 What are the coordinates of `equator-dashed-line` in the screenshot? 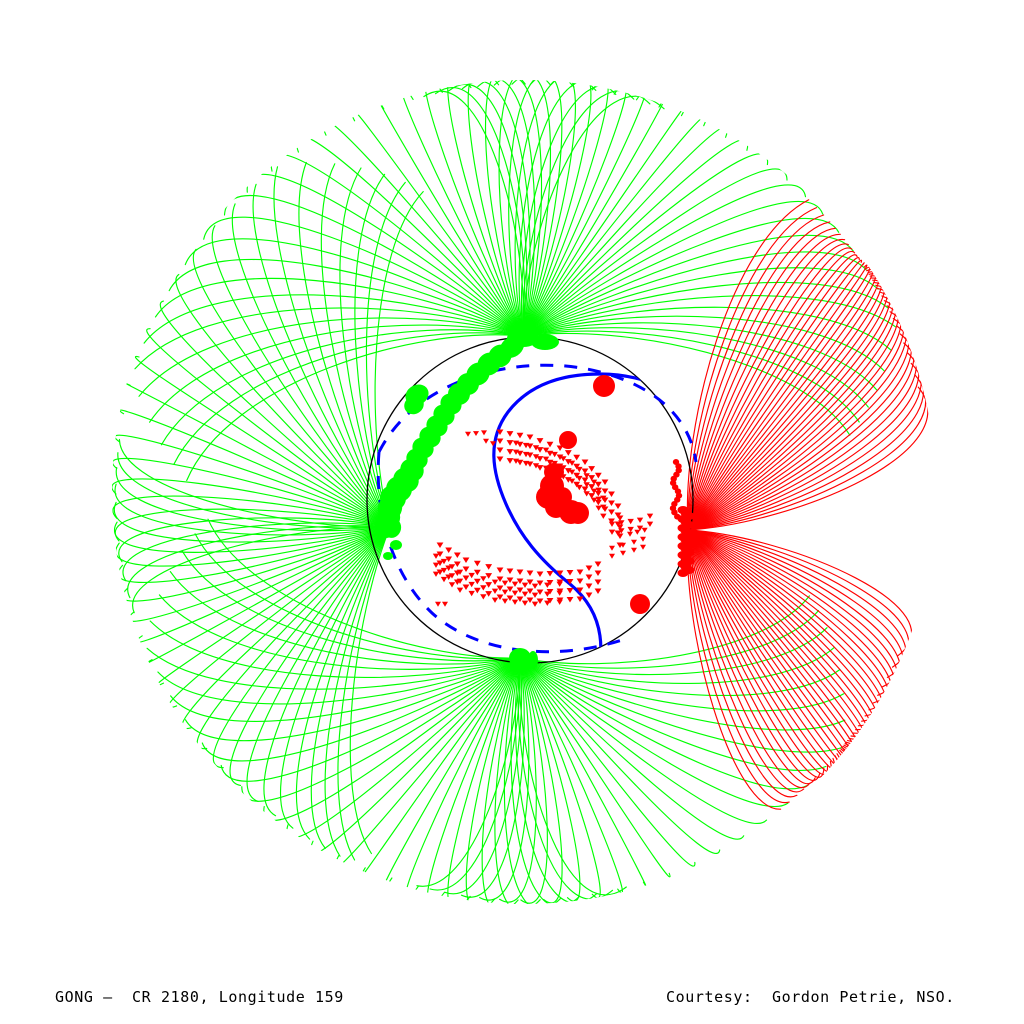 It's located at (537, 413).